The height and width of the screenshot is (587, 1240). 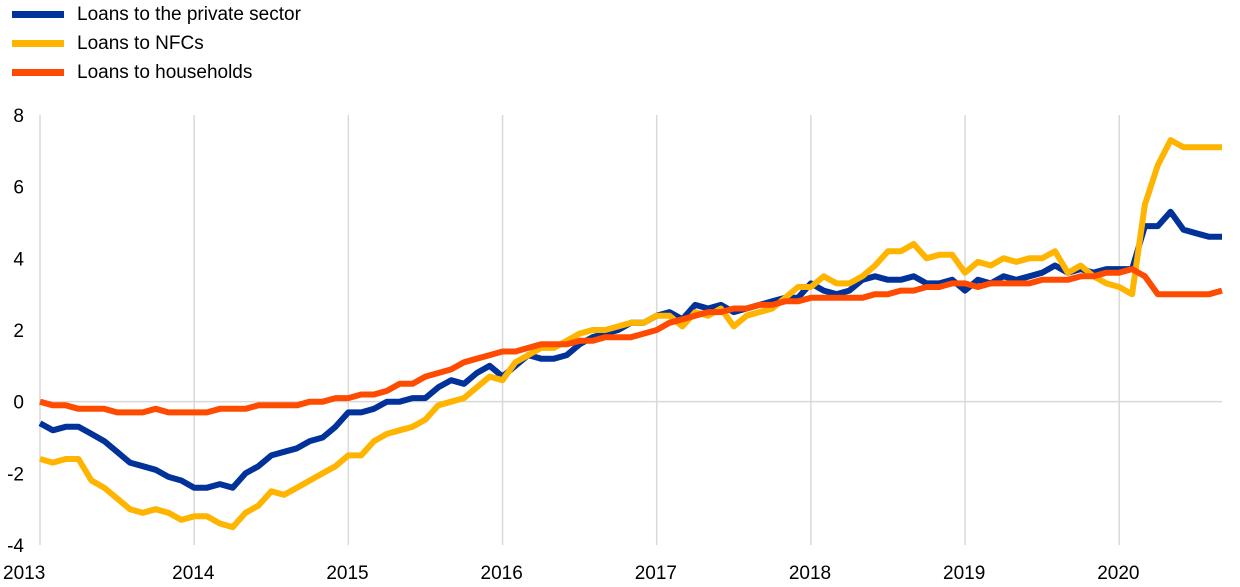 I want to click on legend-label: Loans to NFCs, so click(x=140, y=43).